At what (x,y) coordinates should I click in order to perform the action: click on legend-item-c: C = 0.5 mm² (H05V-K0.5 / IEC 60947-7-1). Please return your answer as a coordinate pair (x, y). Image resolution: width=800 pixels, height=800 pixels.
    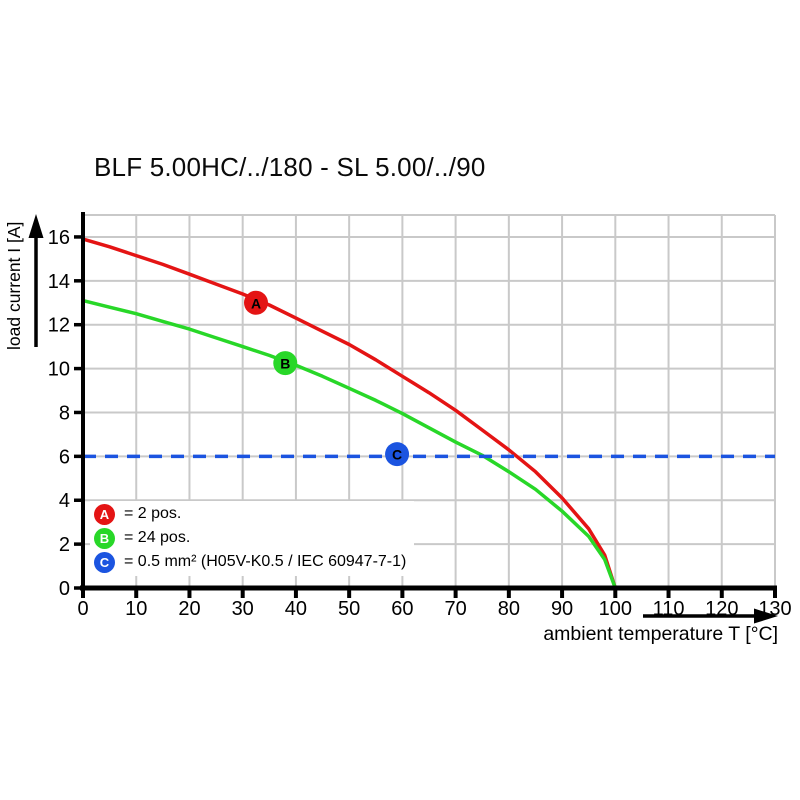
    Looking at the image, I should click on (250, 562).